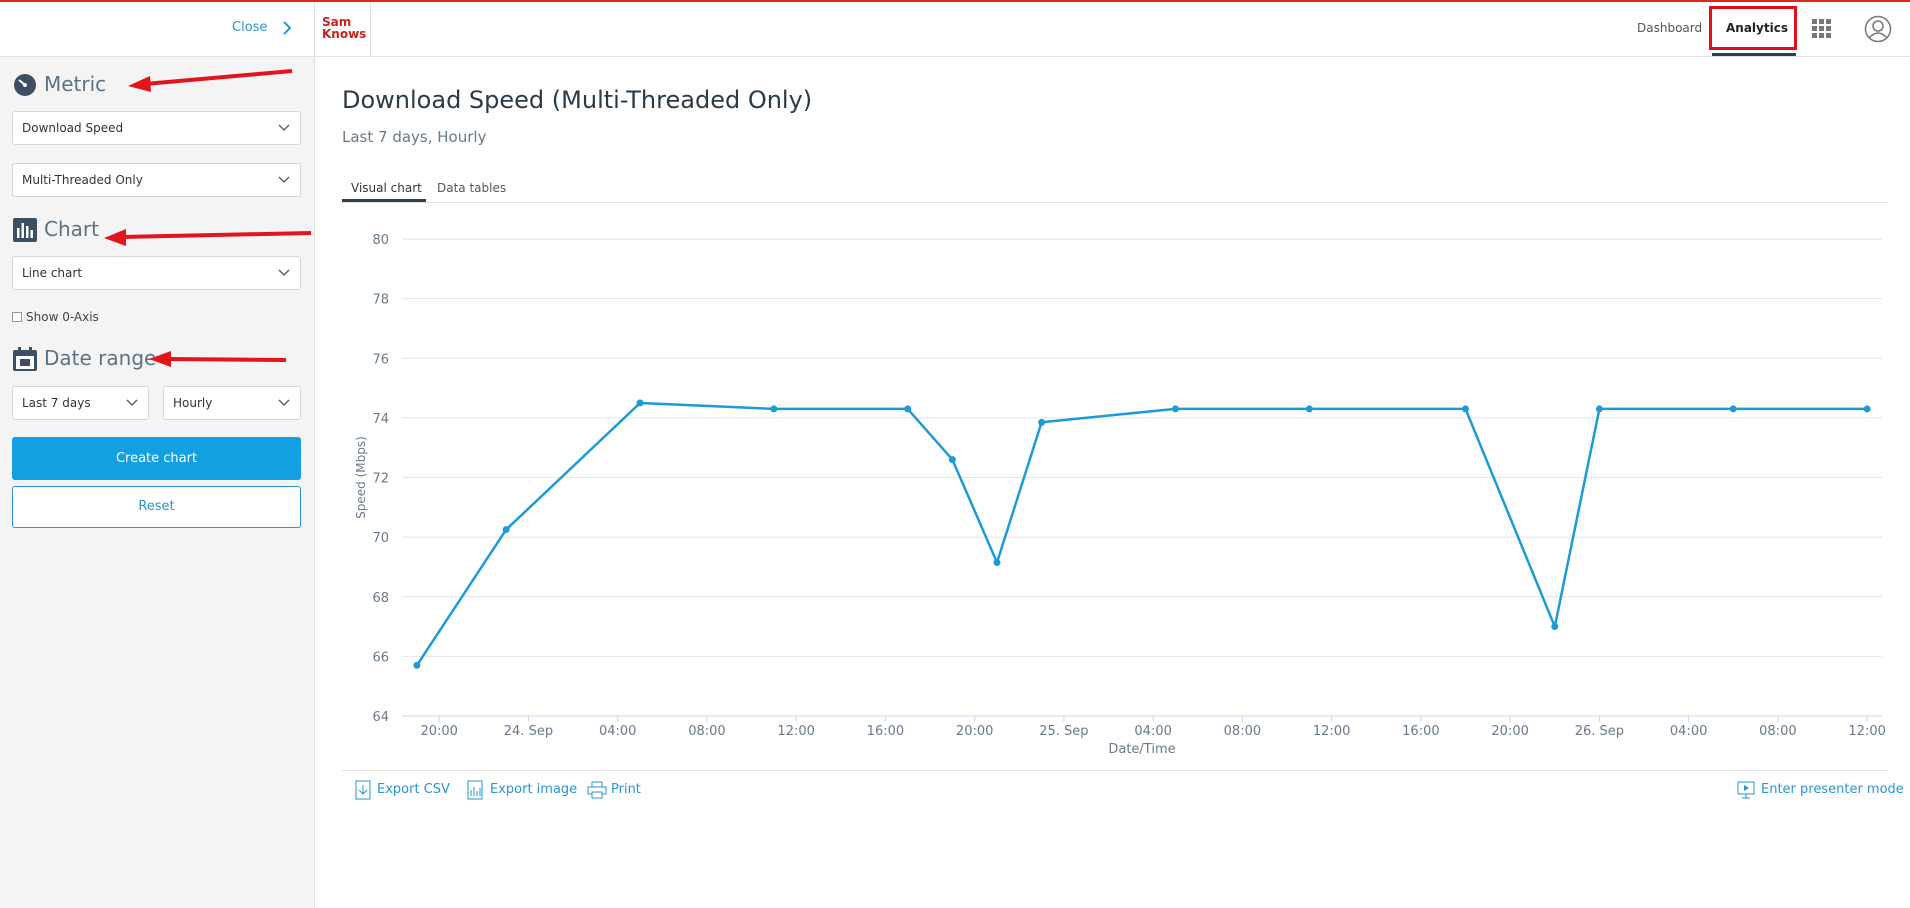 The image size is (1910, 908). Describe the element at coordinates (380, 657) in the screenshot. I see `y-tick-label: 66` at that location.